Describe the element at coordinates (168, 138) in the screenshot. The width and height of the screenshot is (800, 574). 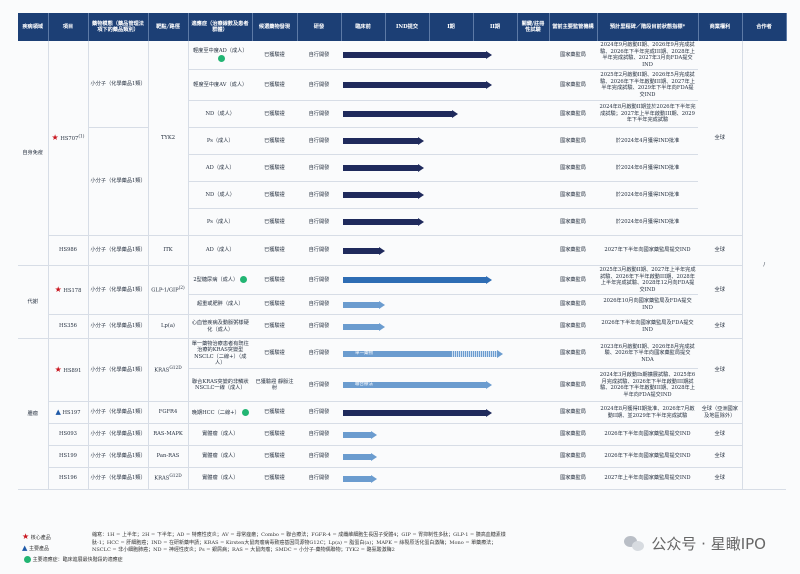
I see `target-cell: TYK2` at that location.